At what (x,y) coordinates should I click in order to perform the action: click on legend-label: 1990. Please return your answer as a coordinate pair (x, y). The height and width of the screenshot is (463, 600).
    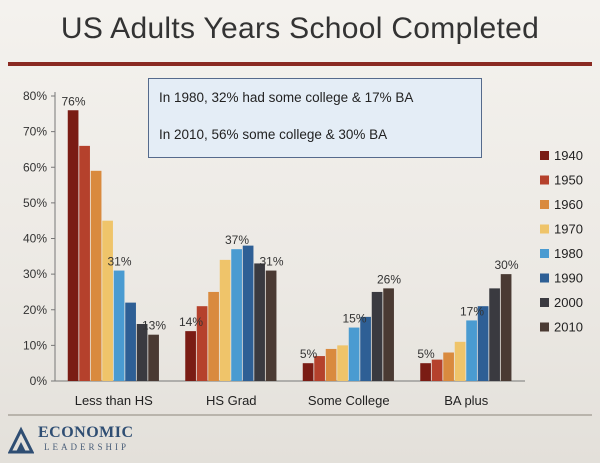
    Looking at the image, I should click on (568, 278).